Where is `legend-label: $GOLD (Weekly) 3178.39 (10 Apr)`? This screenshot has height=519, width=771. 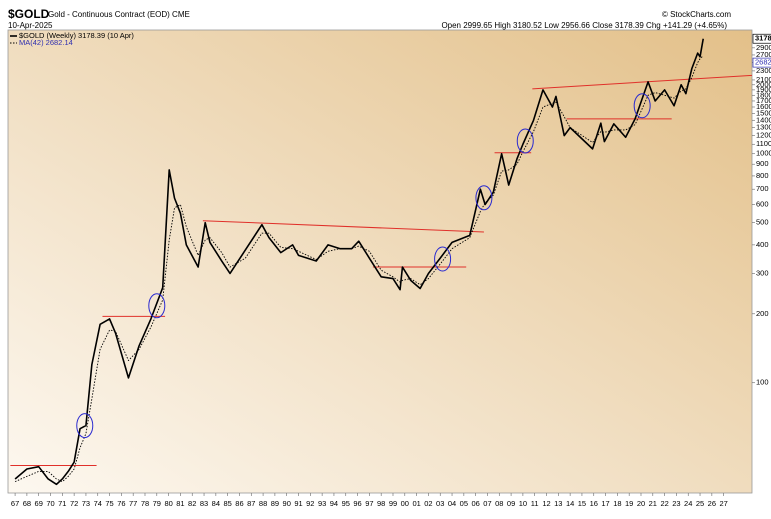
legend-label: $GOLD (Weekly) 3178.39 (10 Apr) is located at coordinates (76, 35).